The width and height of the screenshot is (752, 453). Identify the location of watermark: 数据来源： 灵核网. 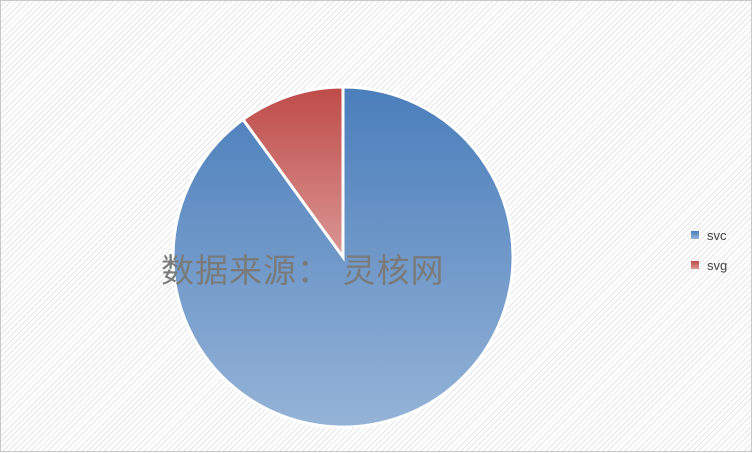
(303, 270).